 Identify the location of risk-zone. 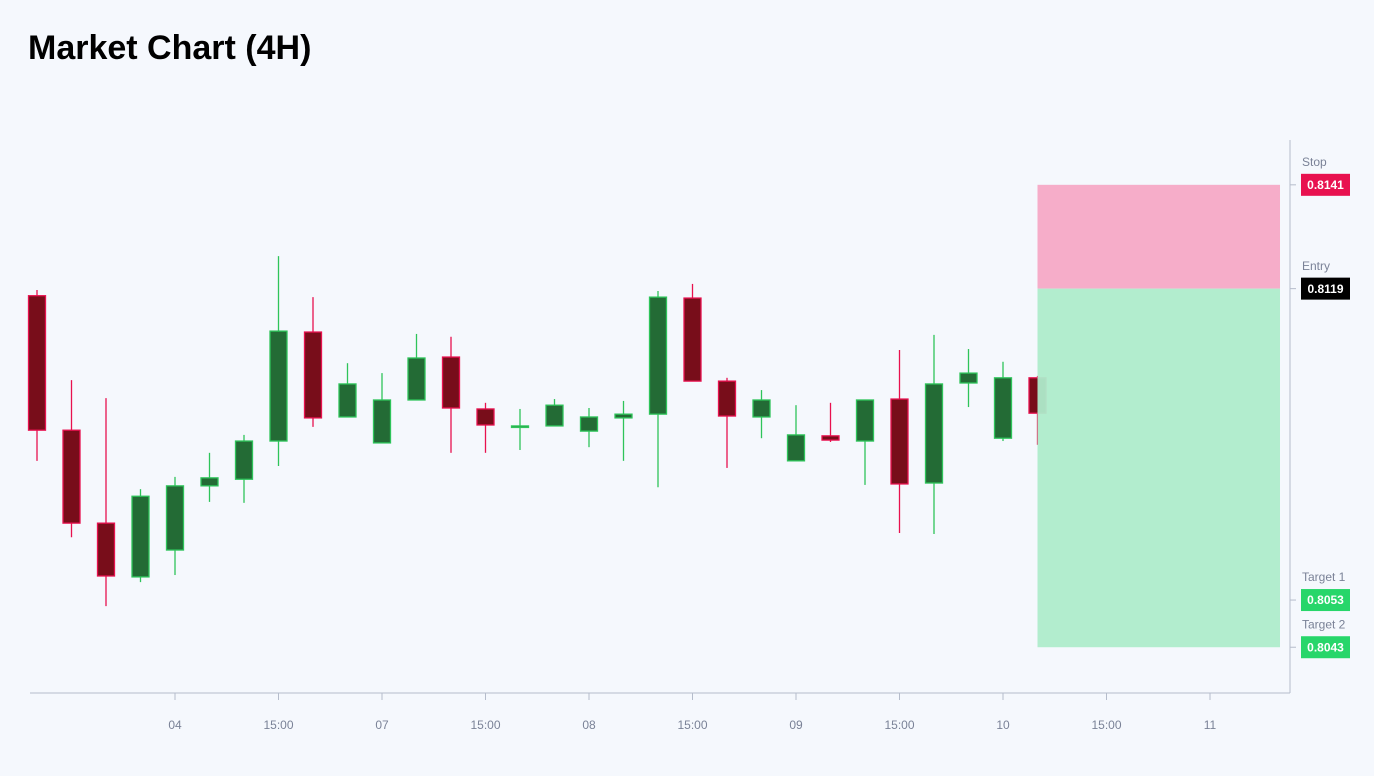
(1158, 236).